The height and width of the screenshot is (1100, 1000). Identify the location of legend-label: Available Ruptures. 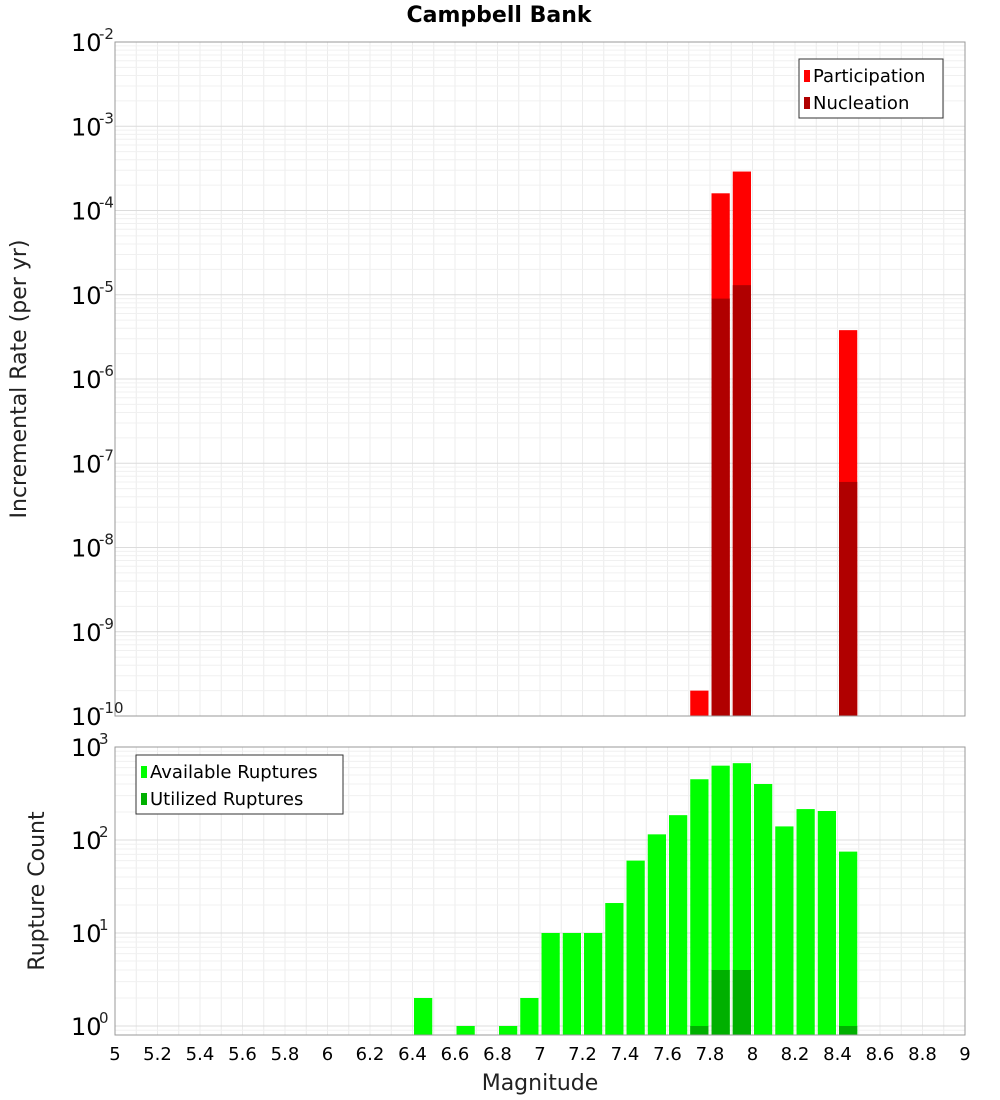
(234, 772).